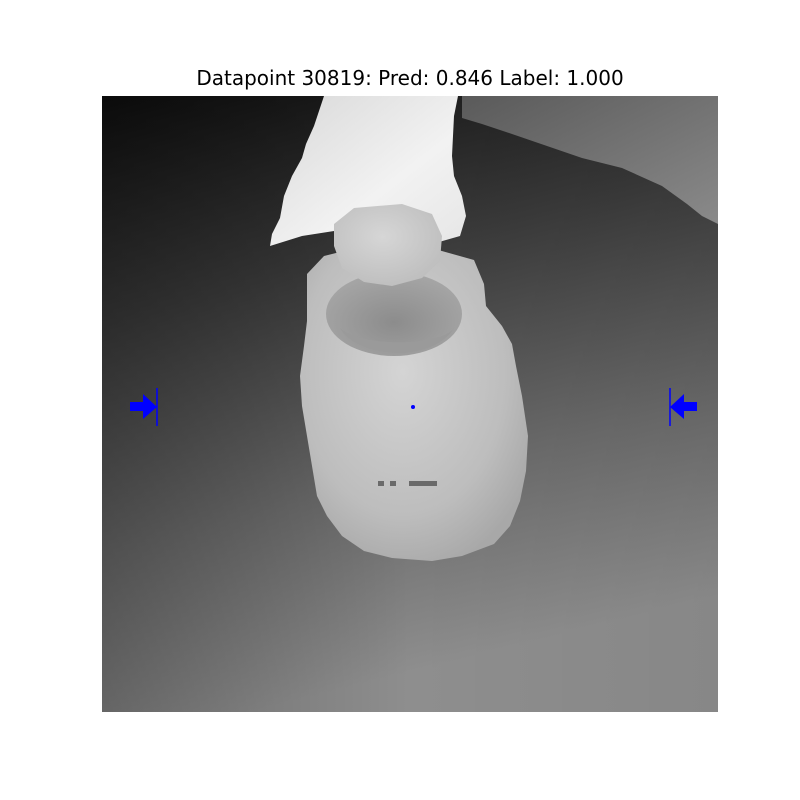 This screenshot has width=800, height=800. What do you see at coordinates (368, 171) in the screenshot?
I see `overhanging-object` at bounding box center [368, 171].